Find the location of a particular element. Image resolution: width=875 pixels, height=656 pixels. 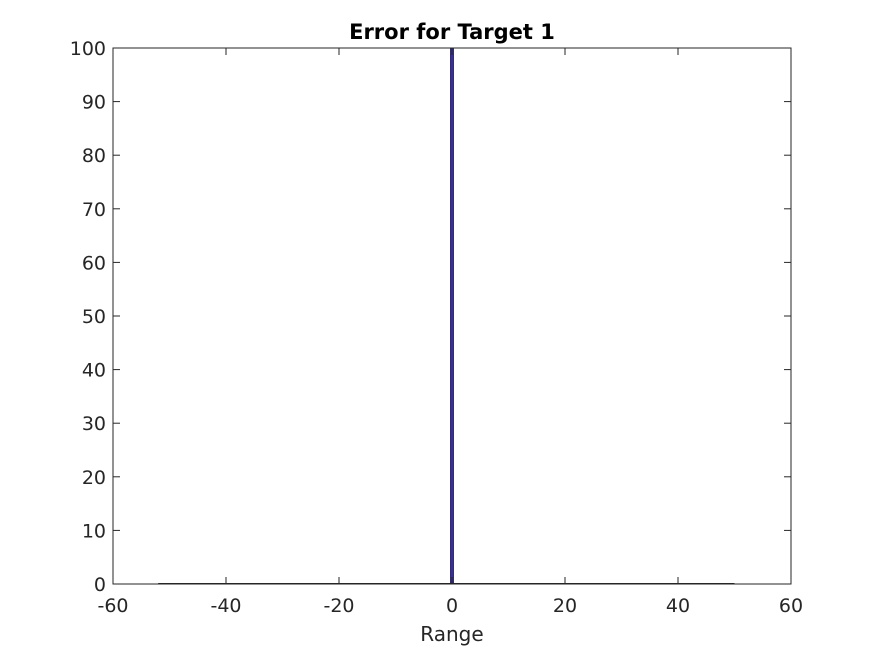

y-tick-label: 70 is located at coordinates (94, 210).